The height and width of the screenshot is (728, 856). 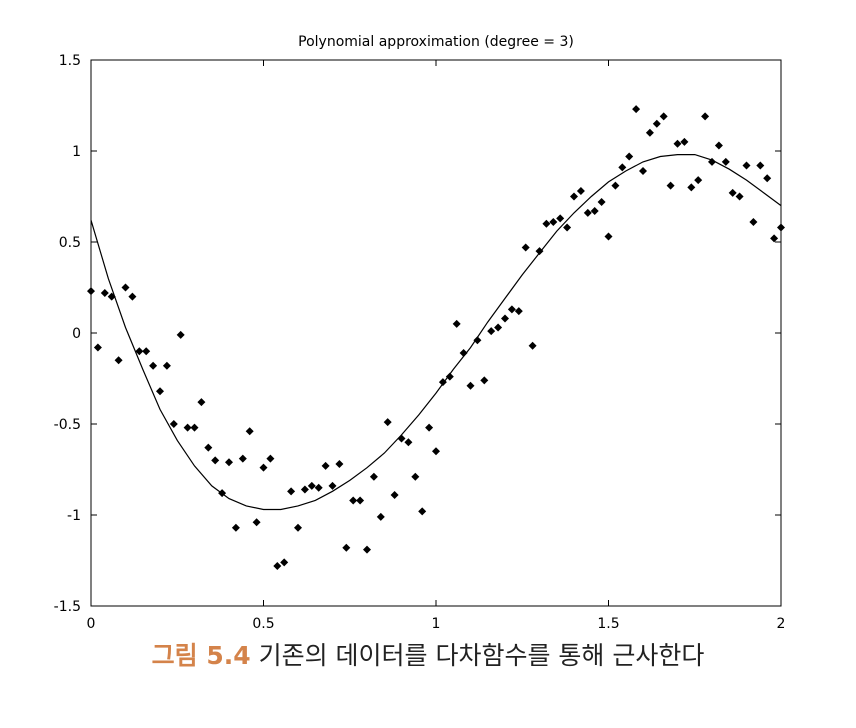 I want to click on figure-label: 그림 5.4, so click(x=201, y=655).